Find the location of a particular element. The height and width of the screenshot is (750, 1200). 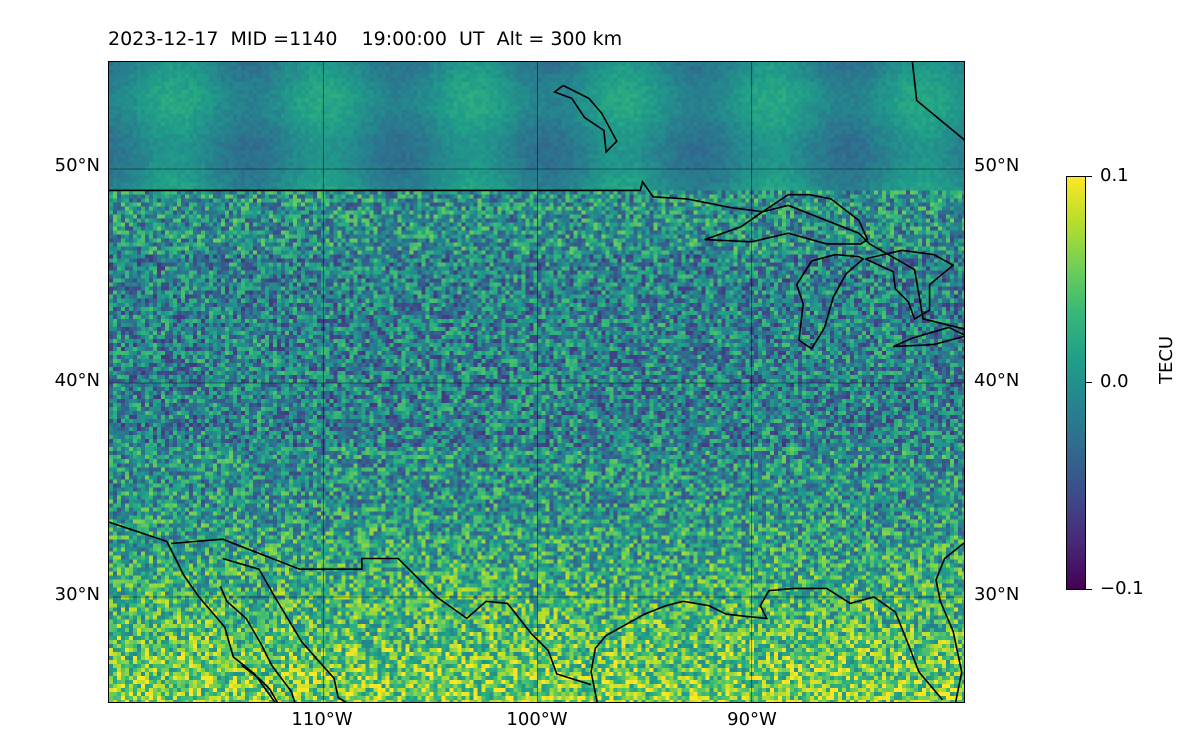

lon-label-90w: 90°W is located at coordinates (752, 719).